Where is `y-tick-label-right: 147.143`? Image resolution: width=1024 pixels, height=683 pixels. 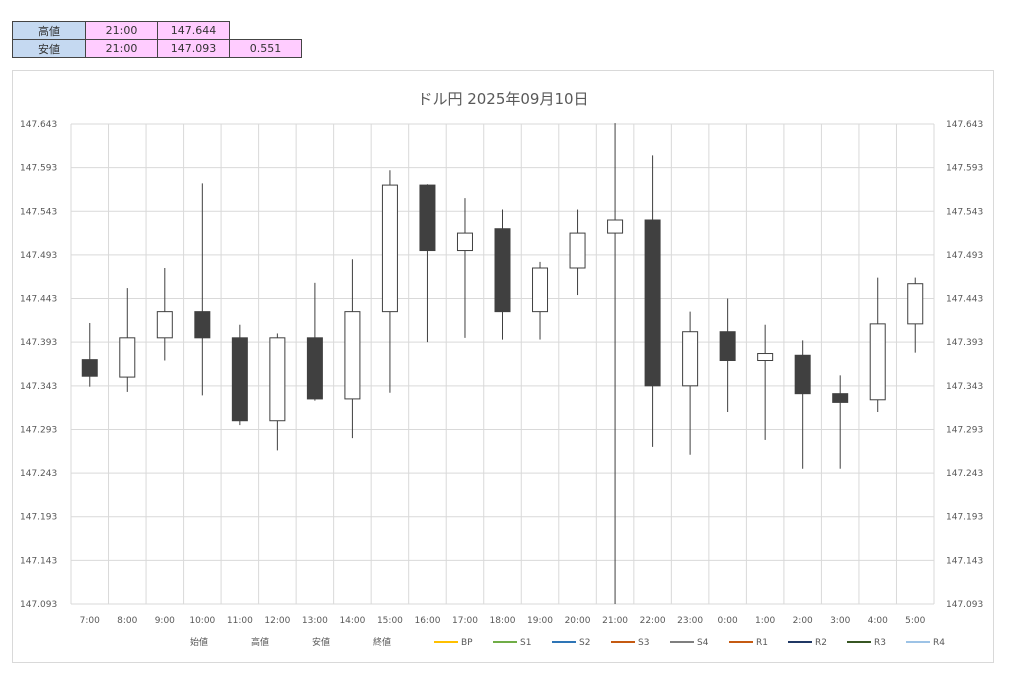 y-tick-label-right: 147.143 is located at coordinates (964, 561).